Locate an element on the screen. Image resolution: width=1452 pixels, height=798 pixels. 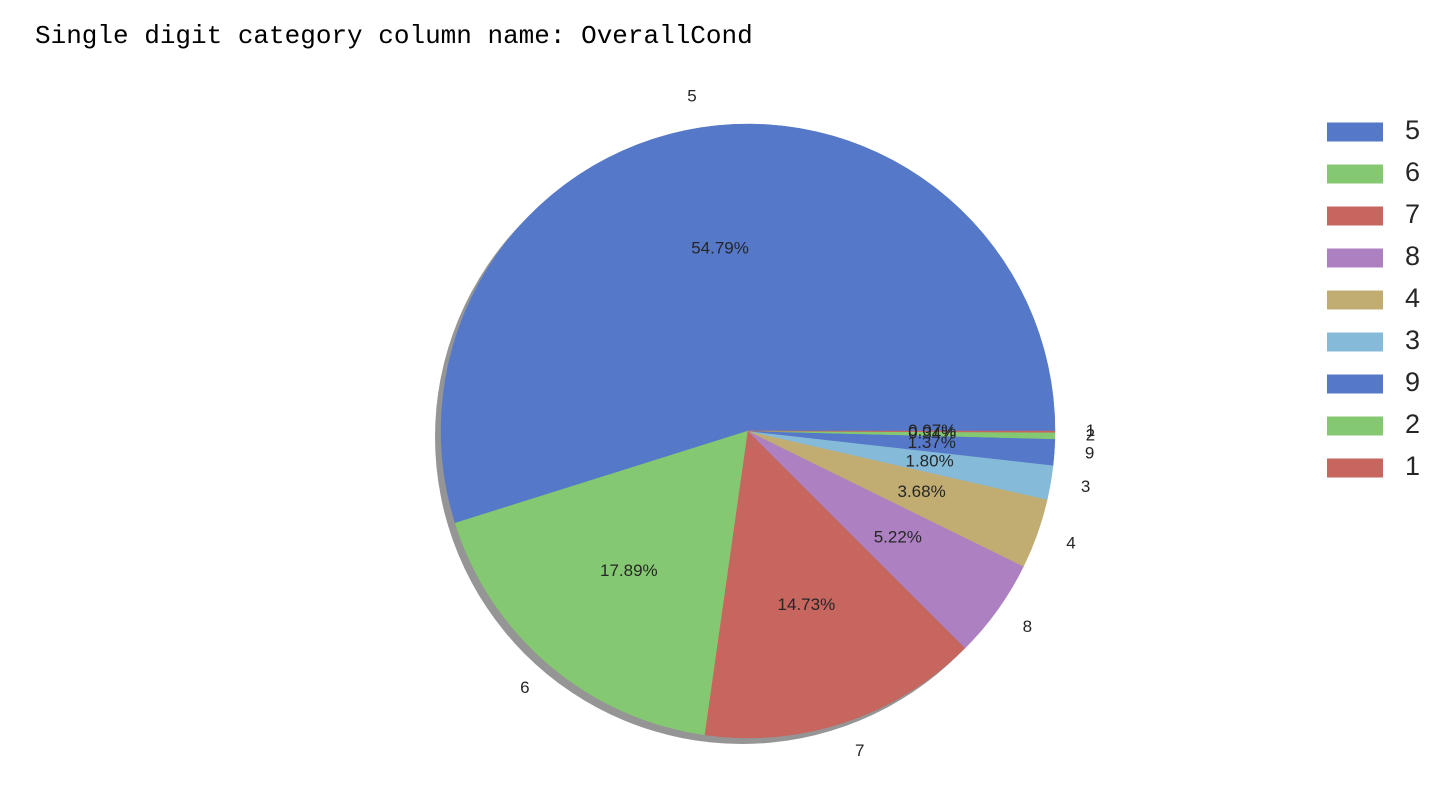
slice-percent-label: 54.79% is located at coordinates (720, 247).